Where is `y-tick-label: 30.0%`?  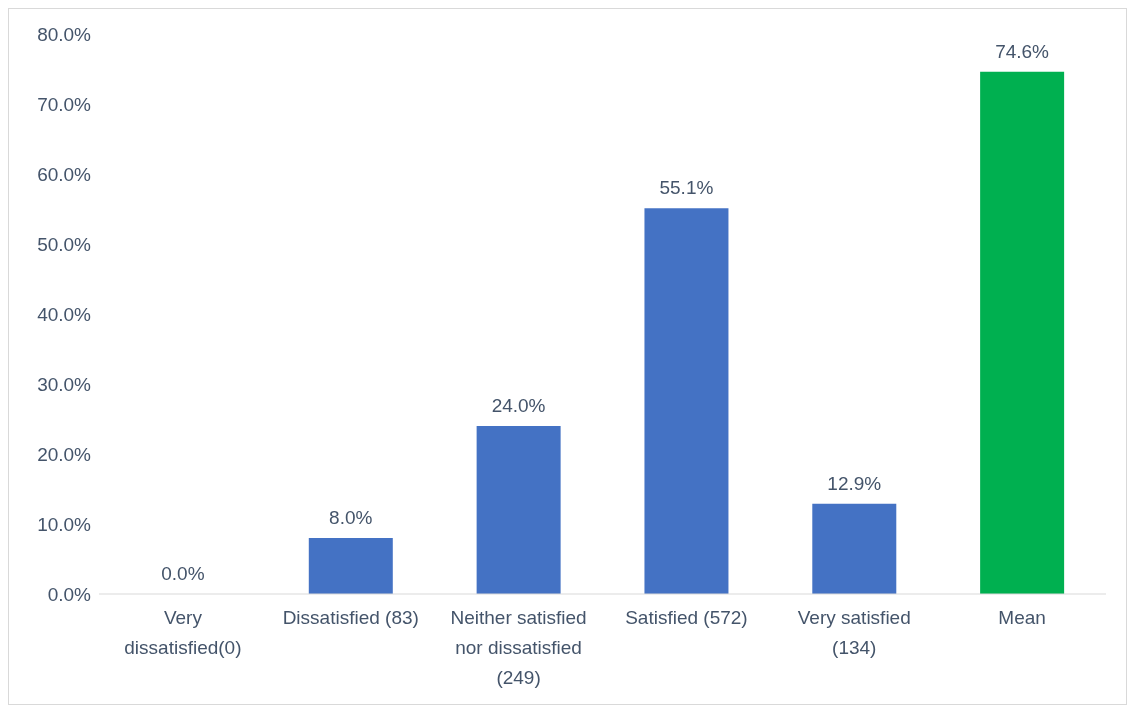 y-tick-label: 30.0% is located at coordinates (64, 384).